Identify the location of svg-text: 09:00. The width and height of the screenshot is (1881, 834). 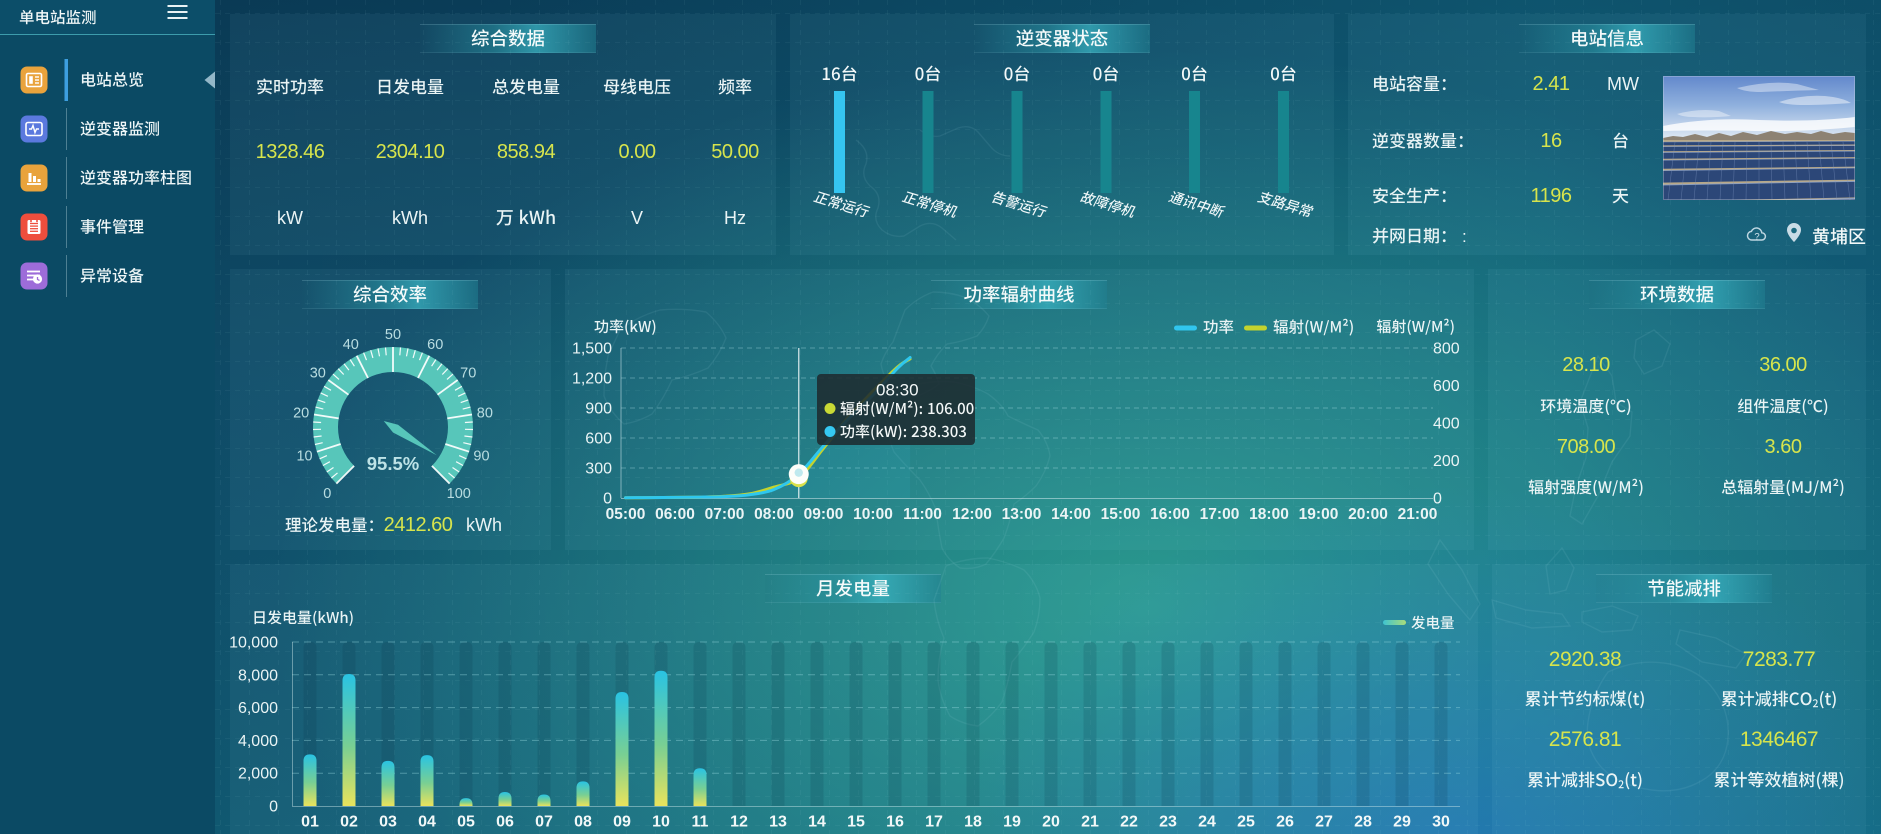
(824, 514).